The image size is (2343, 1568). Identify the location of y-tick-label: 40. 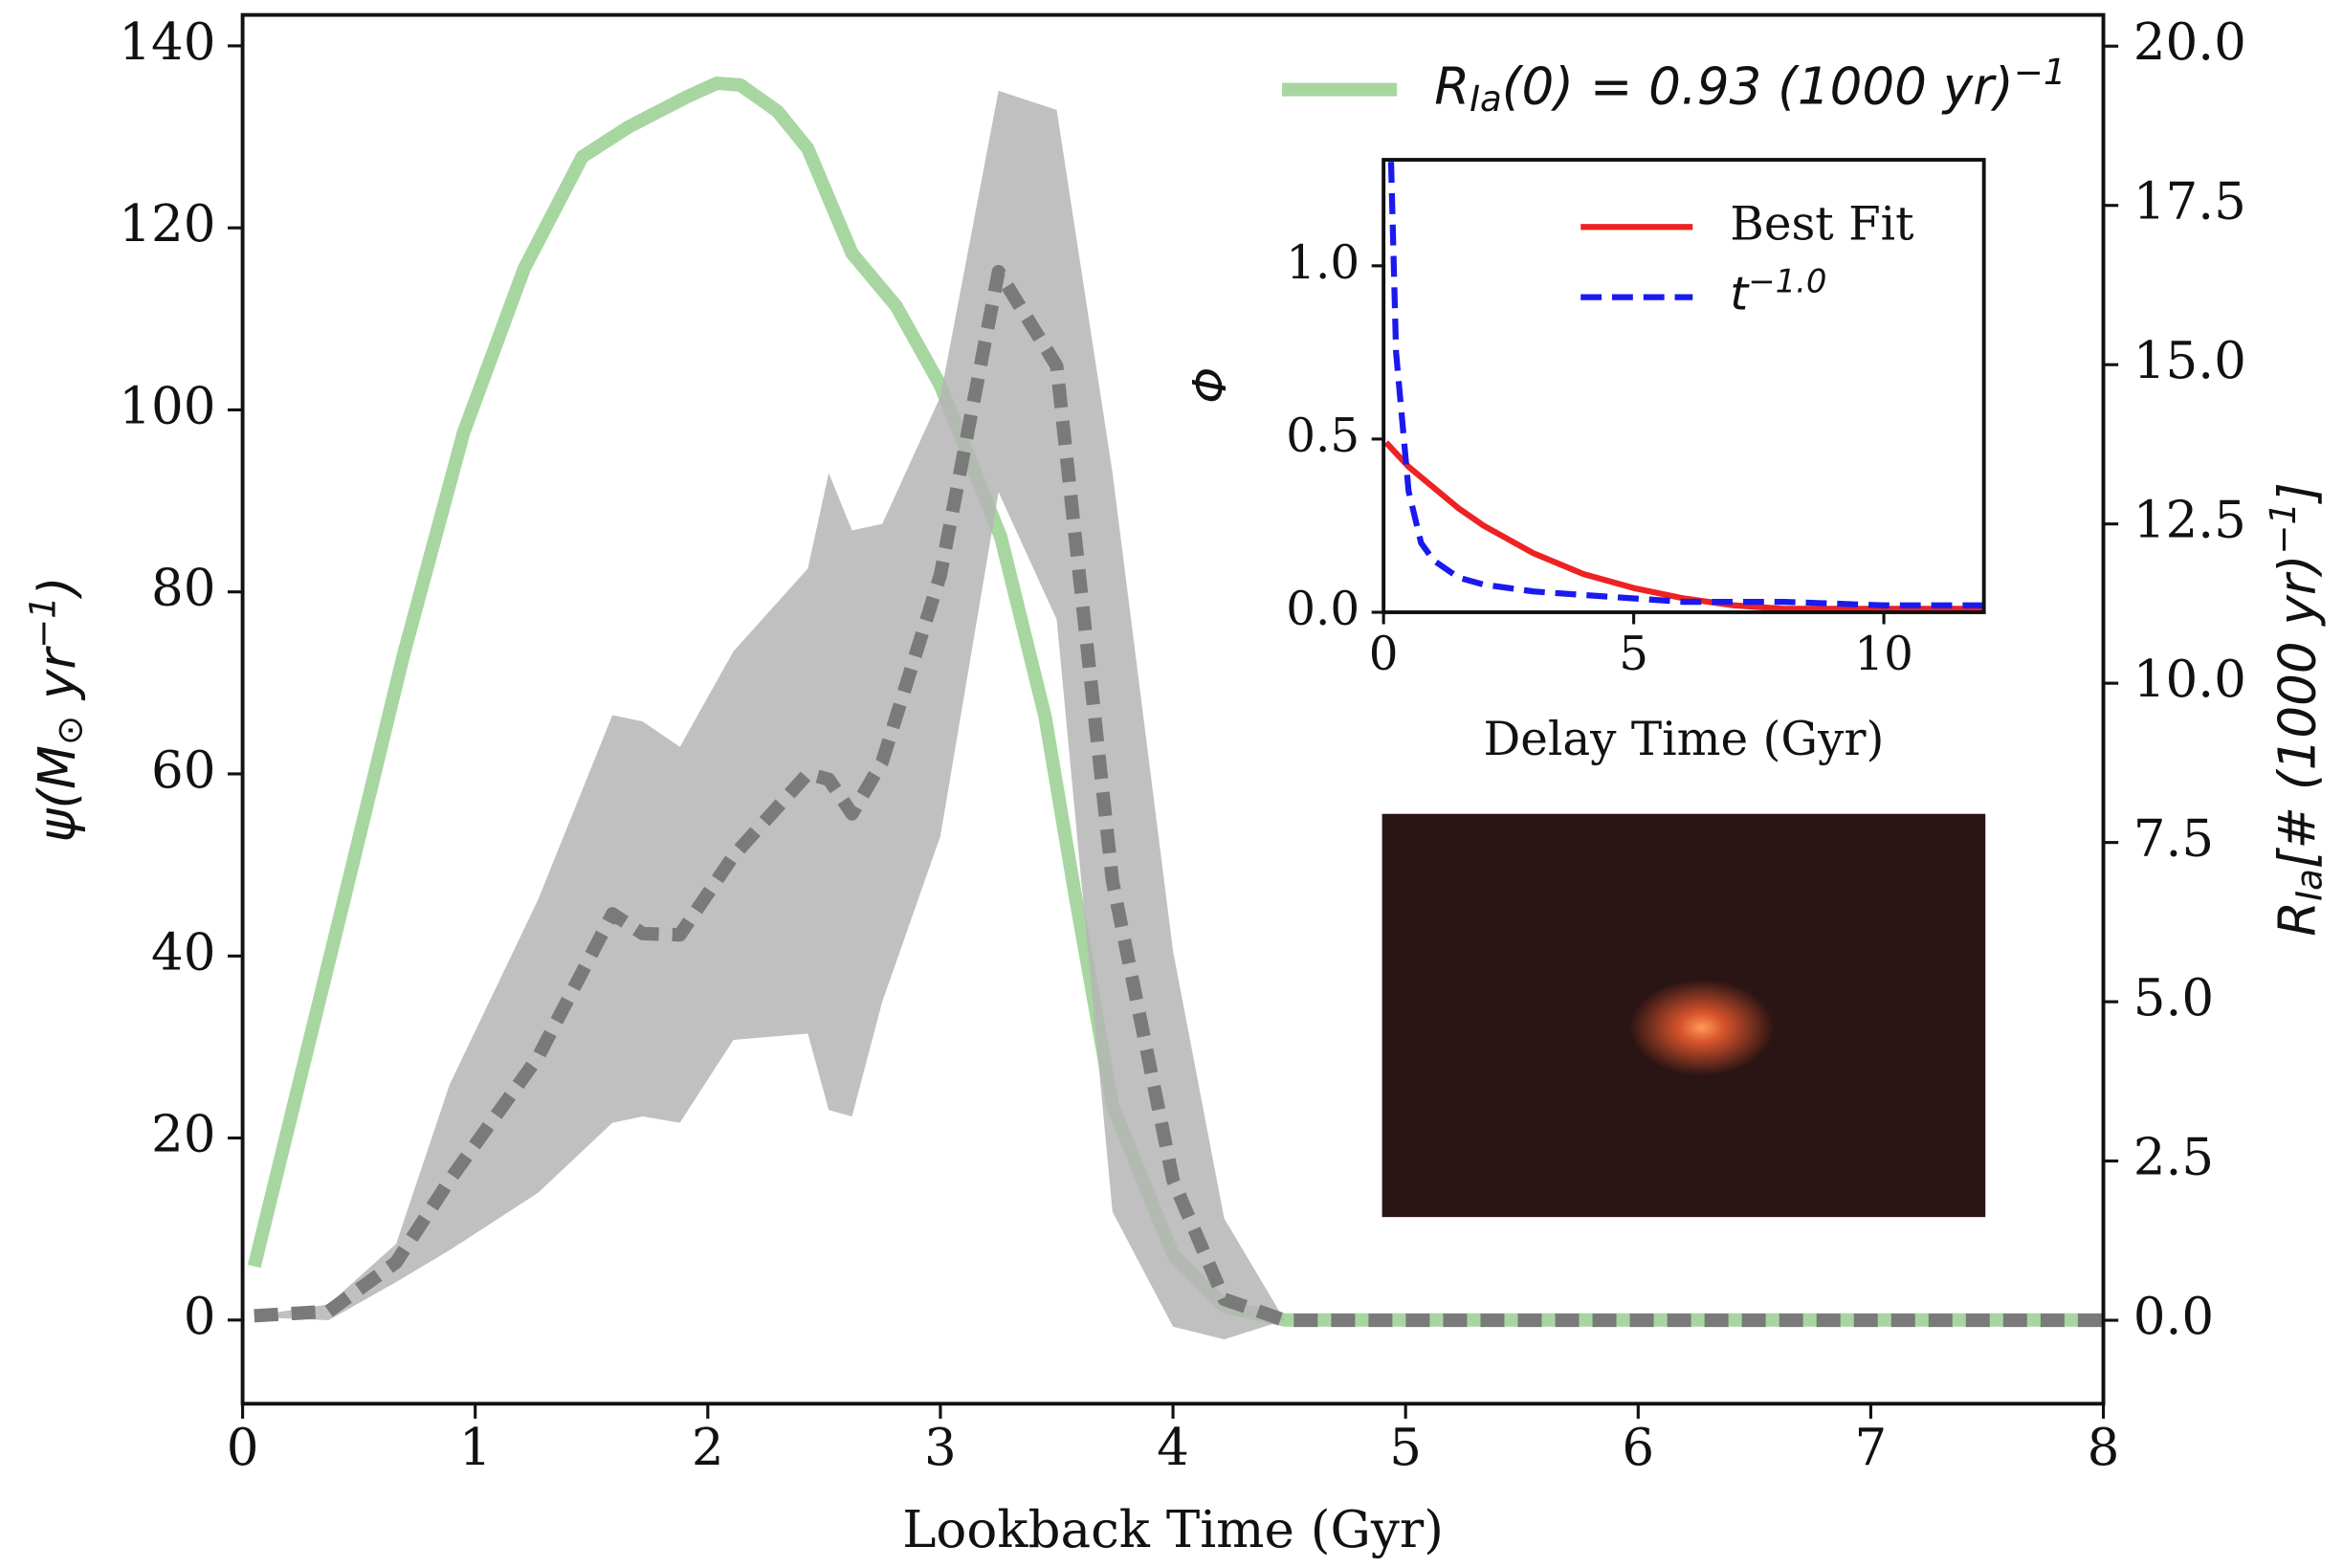
(183, 952).